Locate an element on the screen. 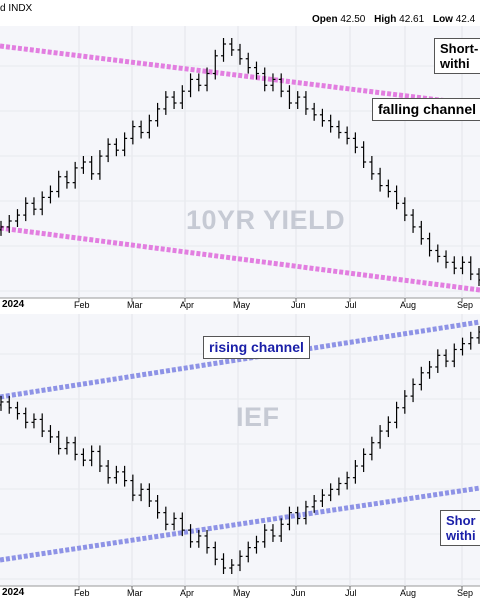 This screenshot has height=600, width=480. open-value: 42.50 is located at coordinates (353, 19).